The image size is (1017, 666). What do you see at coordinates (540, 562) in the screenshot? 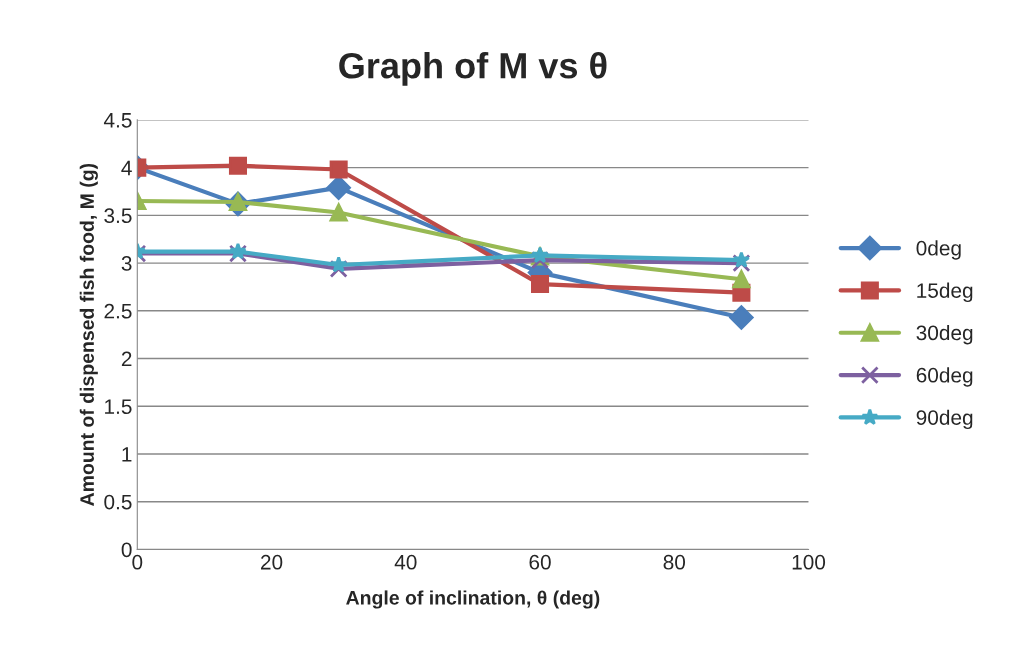
I see `x-tick-label: 60` at bounding box center [540, 562].